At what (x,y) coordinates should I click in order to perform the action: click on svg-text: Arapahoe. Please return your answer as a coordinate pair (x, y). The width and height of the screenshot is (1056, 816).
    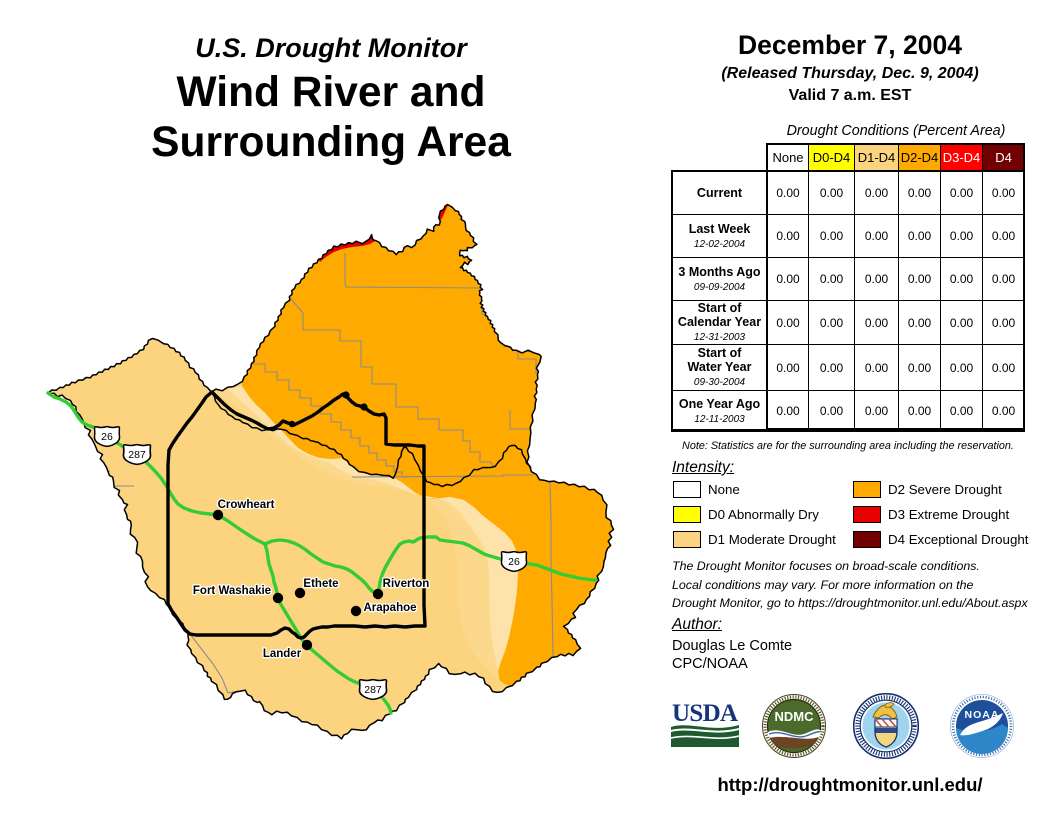
    Looking at the image, I should click on (389, 608).